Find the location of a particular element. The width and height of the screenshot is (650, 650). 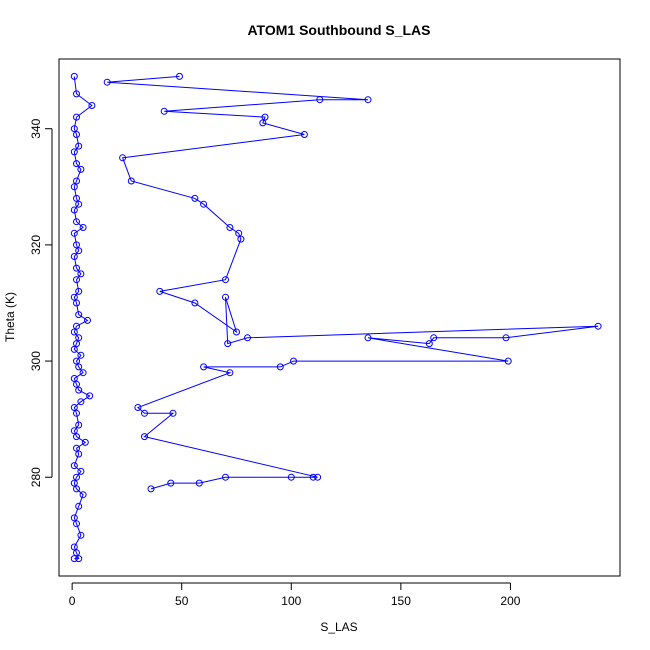

series-line is located at coordinates (83, 318).